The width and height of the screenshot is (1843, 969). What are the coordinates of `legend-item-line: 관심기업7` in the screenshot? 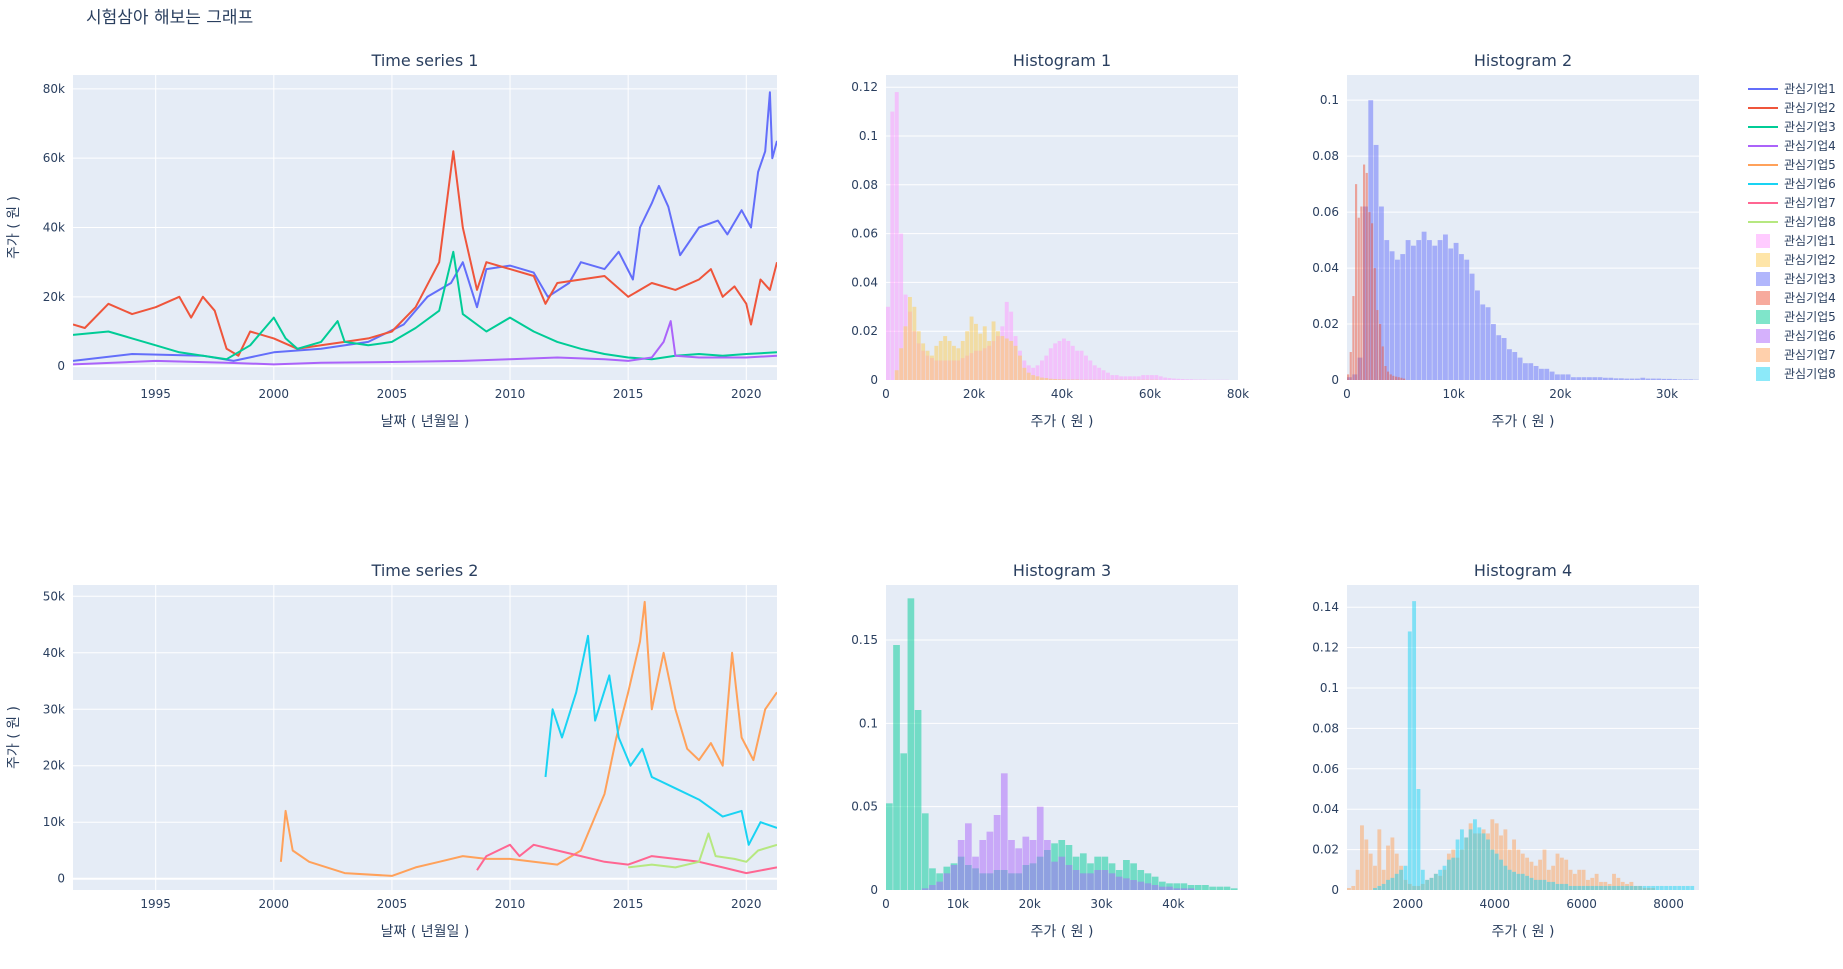 It's located at (1792, 203).